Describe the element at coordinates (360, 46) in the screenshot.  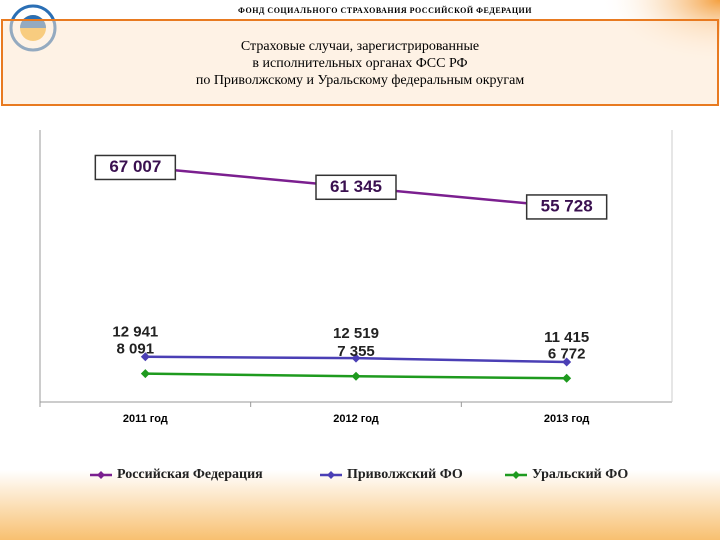
I see `chart-title: Страховые случаи, зарегистрированные` at that location.